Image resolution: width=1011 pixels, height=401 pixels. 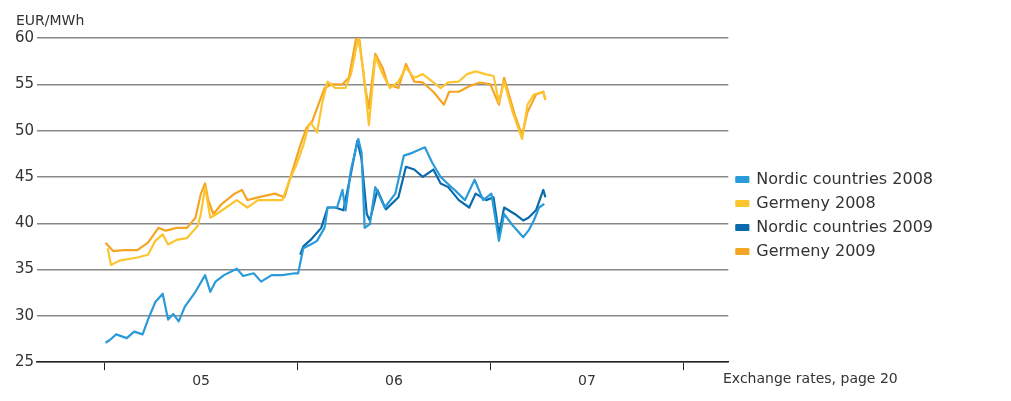 I want to click on legend-label: Nordic countries 2008, so click(x=844, y=178).